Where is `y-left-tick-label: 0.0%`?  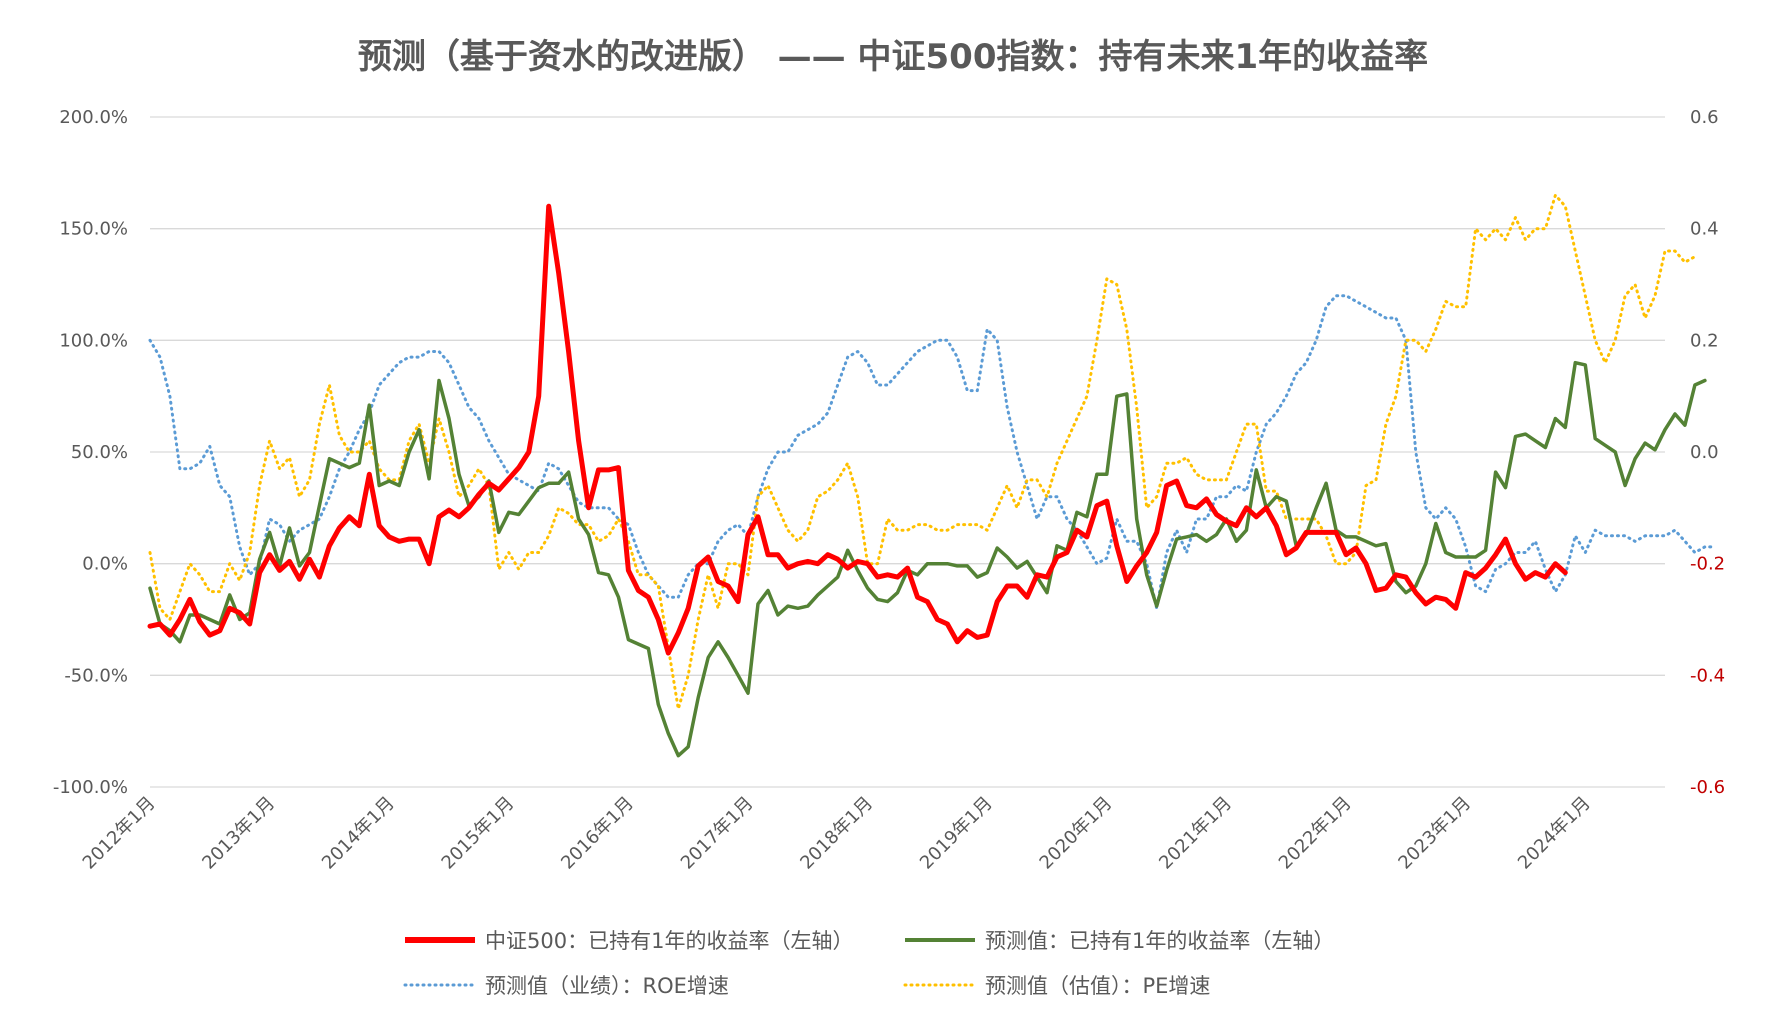
y-left-tick-label: 0.0% is located at coordinates (105, 564).